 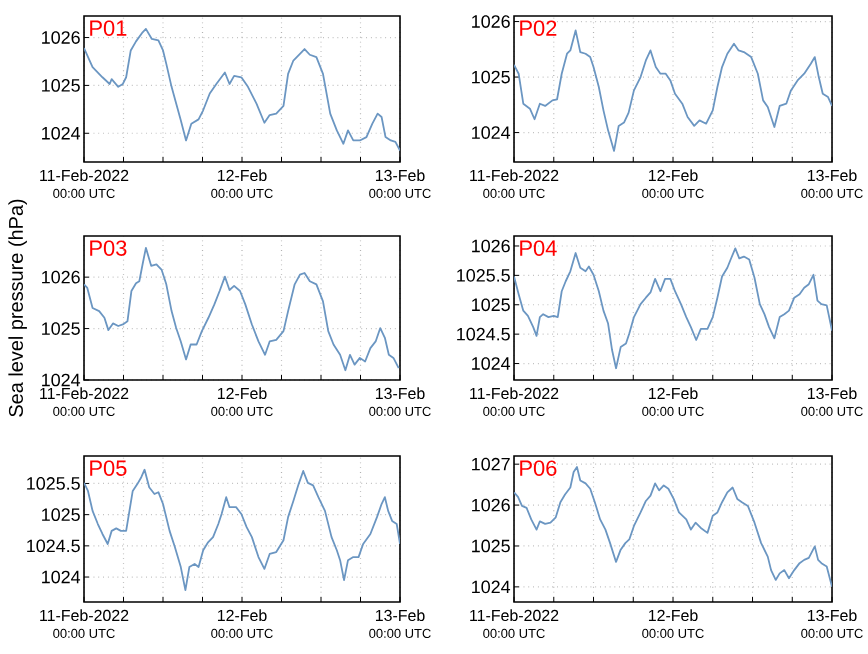 What do you see at coordinates (108, 248) in the screenshot?
I see `chart-title: P03` at bounding box center [108, 248].